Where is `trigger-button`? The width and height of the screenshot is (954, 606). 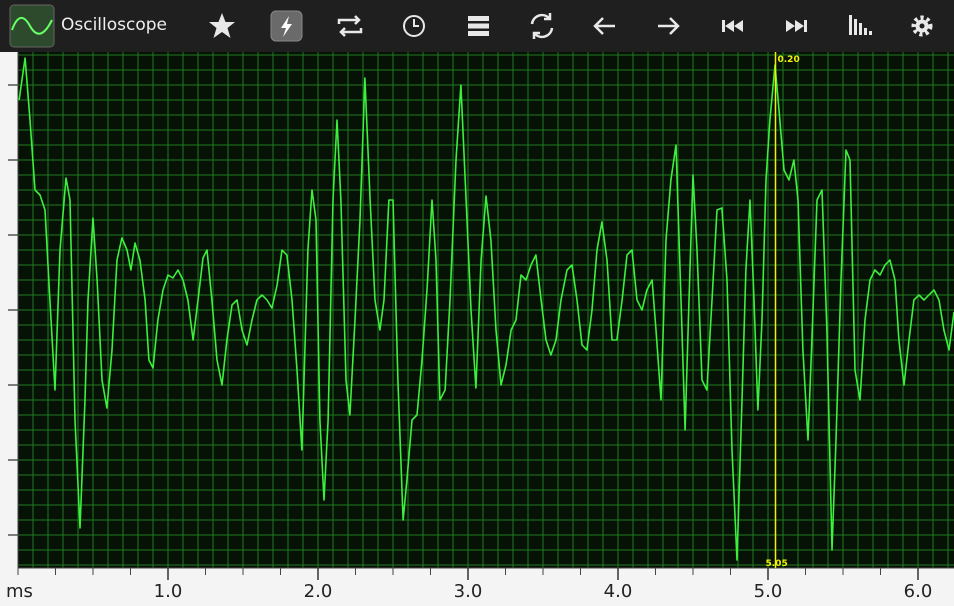 trigger-button is located at coordinates (286, 26).